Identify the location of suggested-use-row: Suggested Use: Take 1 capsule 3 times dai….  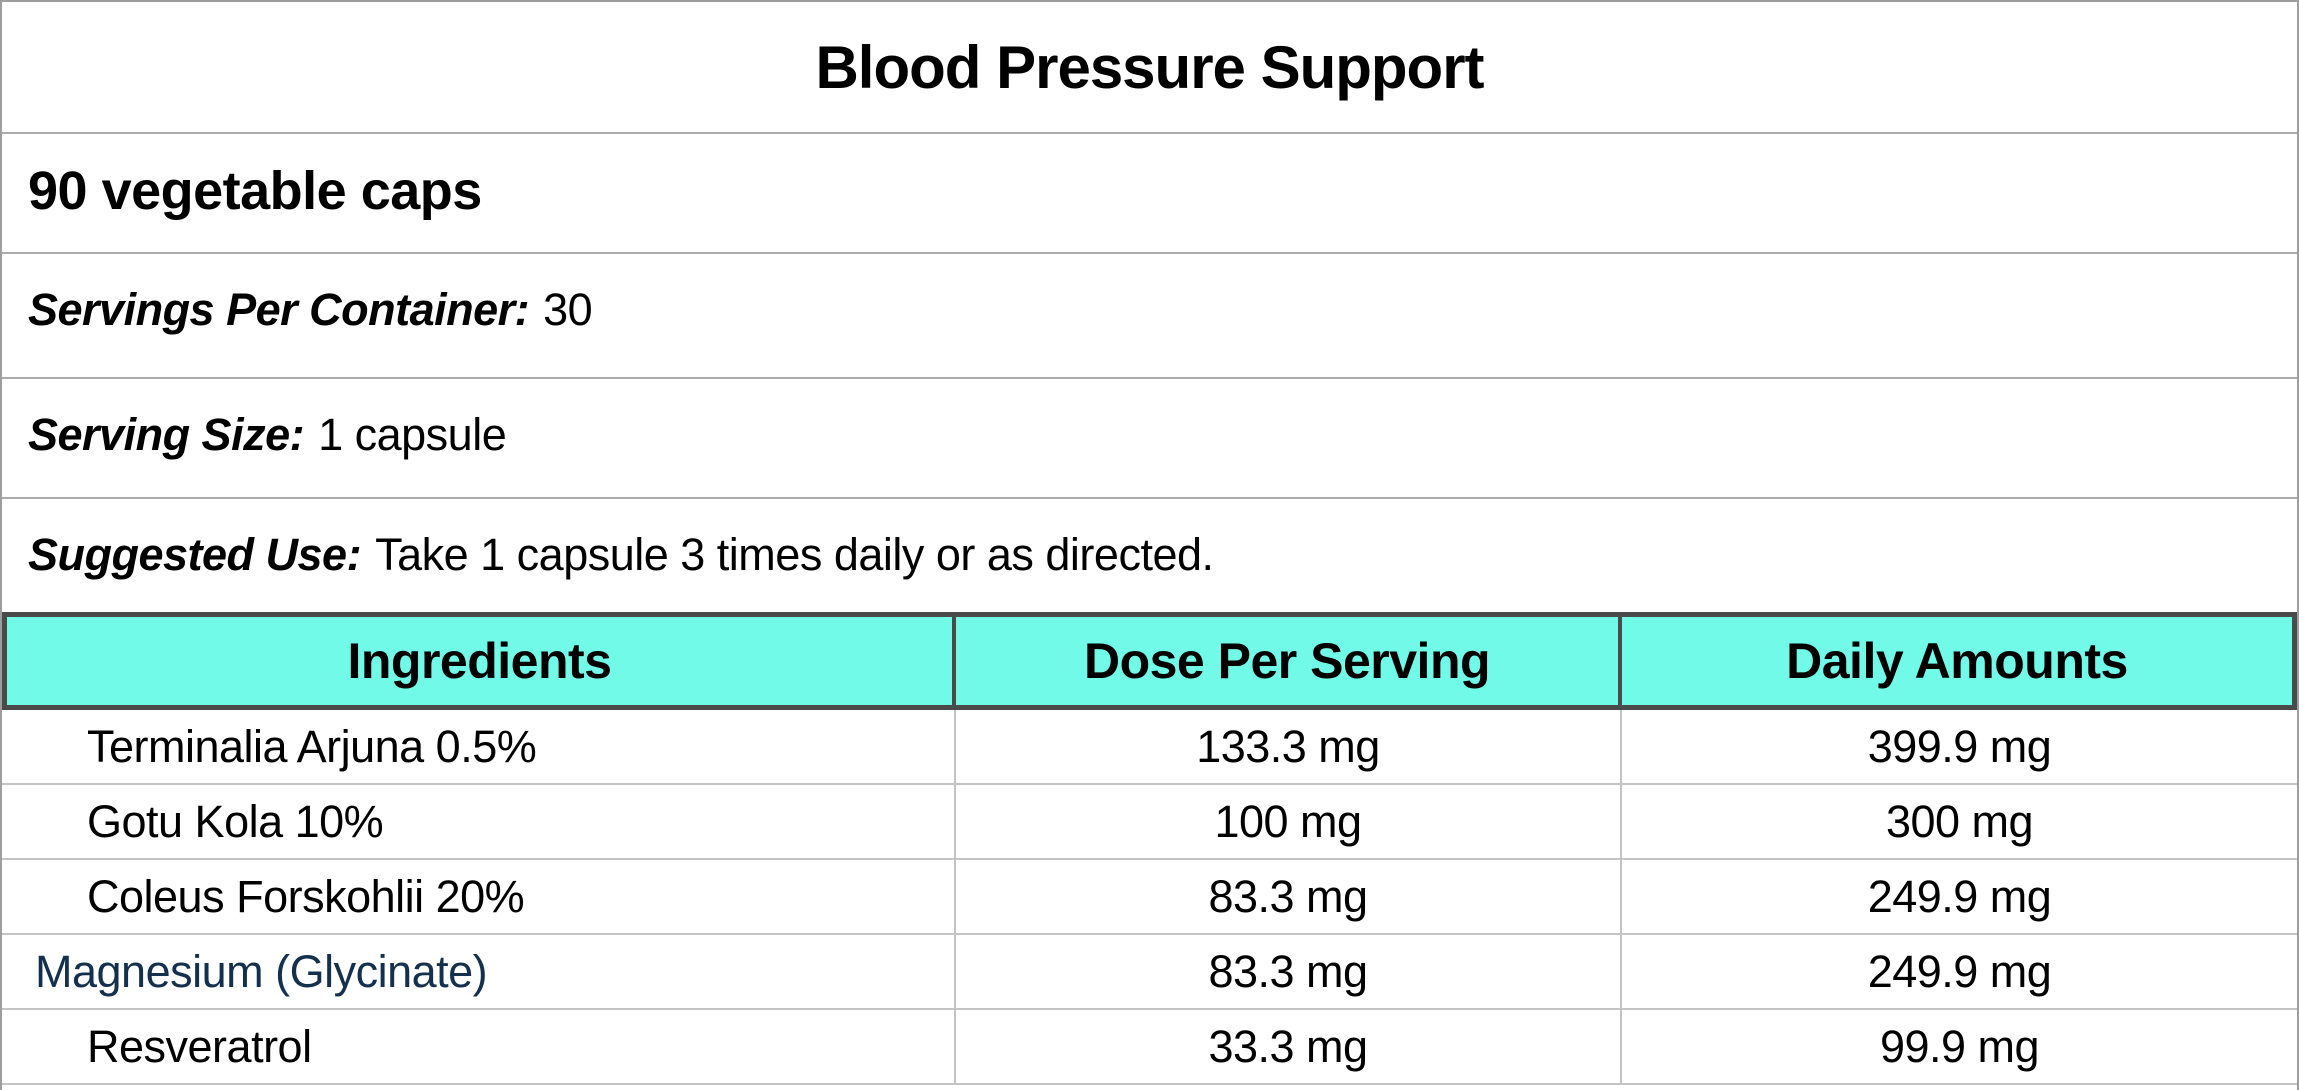
(1149, 555).